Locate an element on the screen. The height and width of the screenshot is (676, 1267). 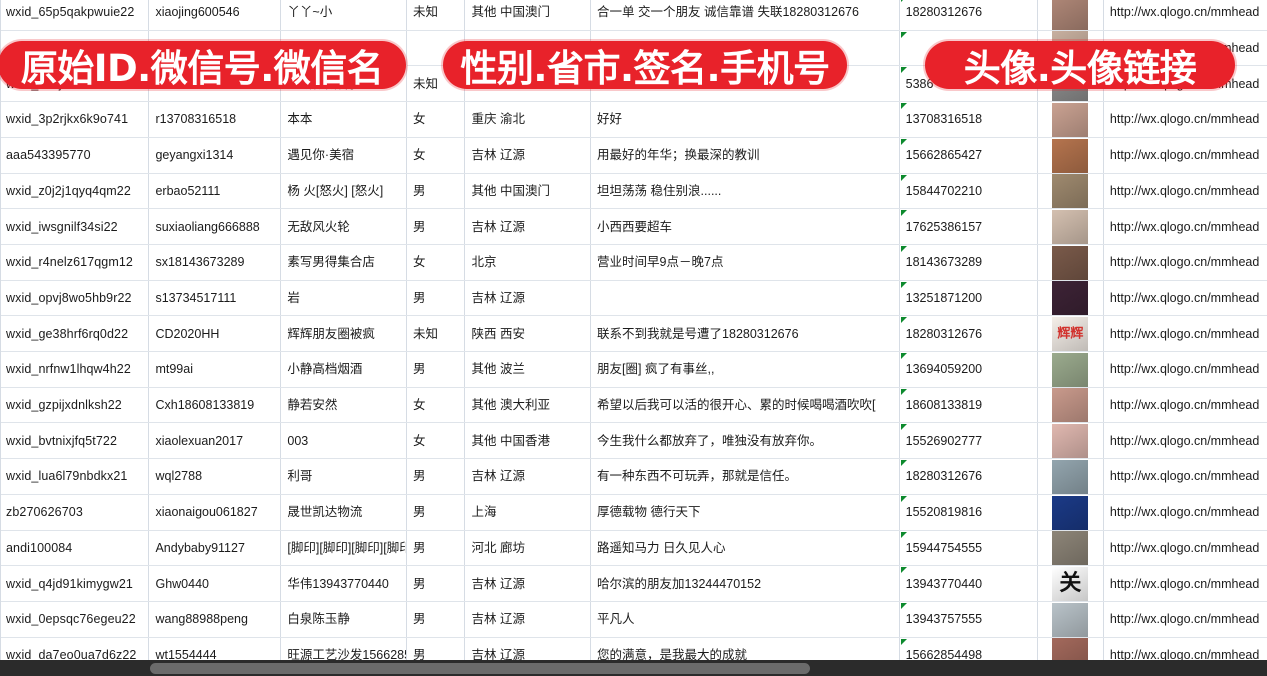
cell-wechat-id: r13708316518 is located at coordinates (215, 119).